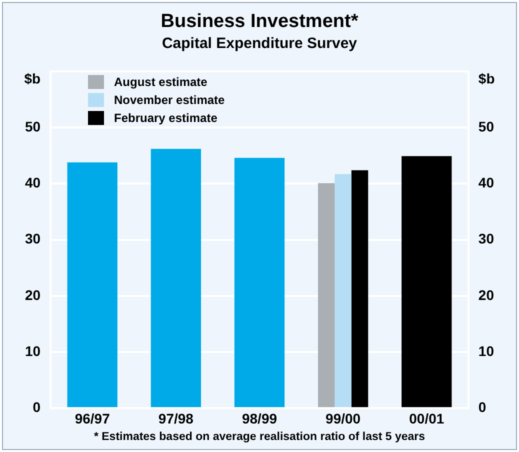  What do you see at coordinates (486, 78) in the screenshot?
I see `y2-axis-title: $b` at bounding box center [486, 78].